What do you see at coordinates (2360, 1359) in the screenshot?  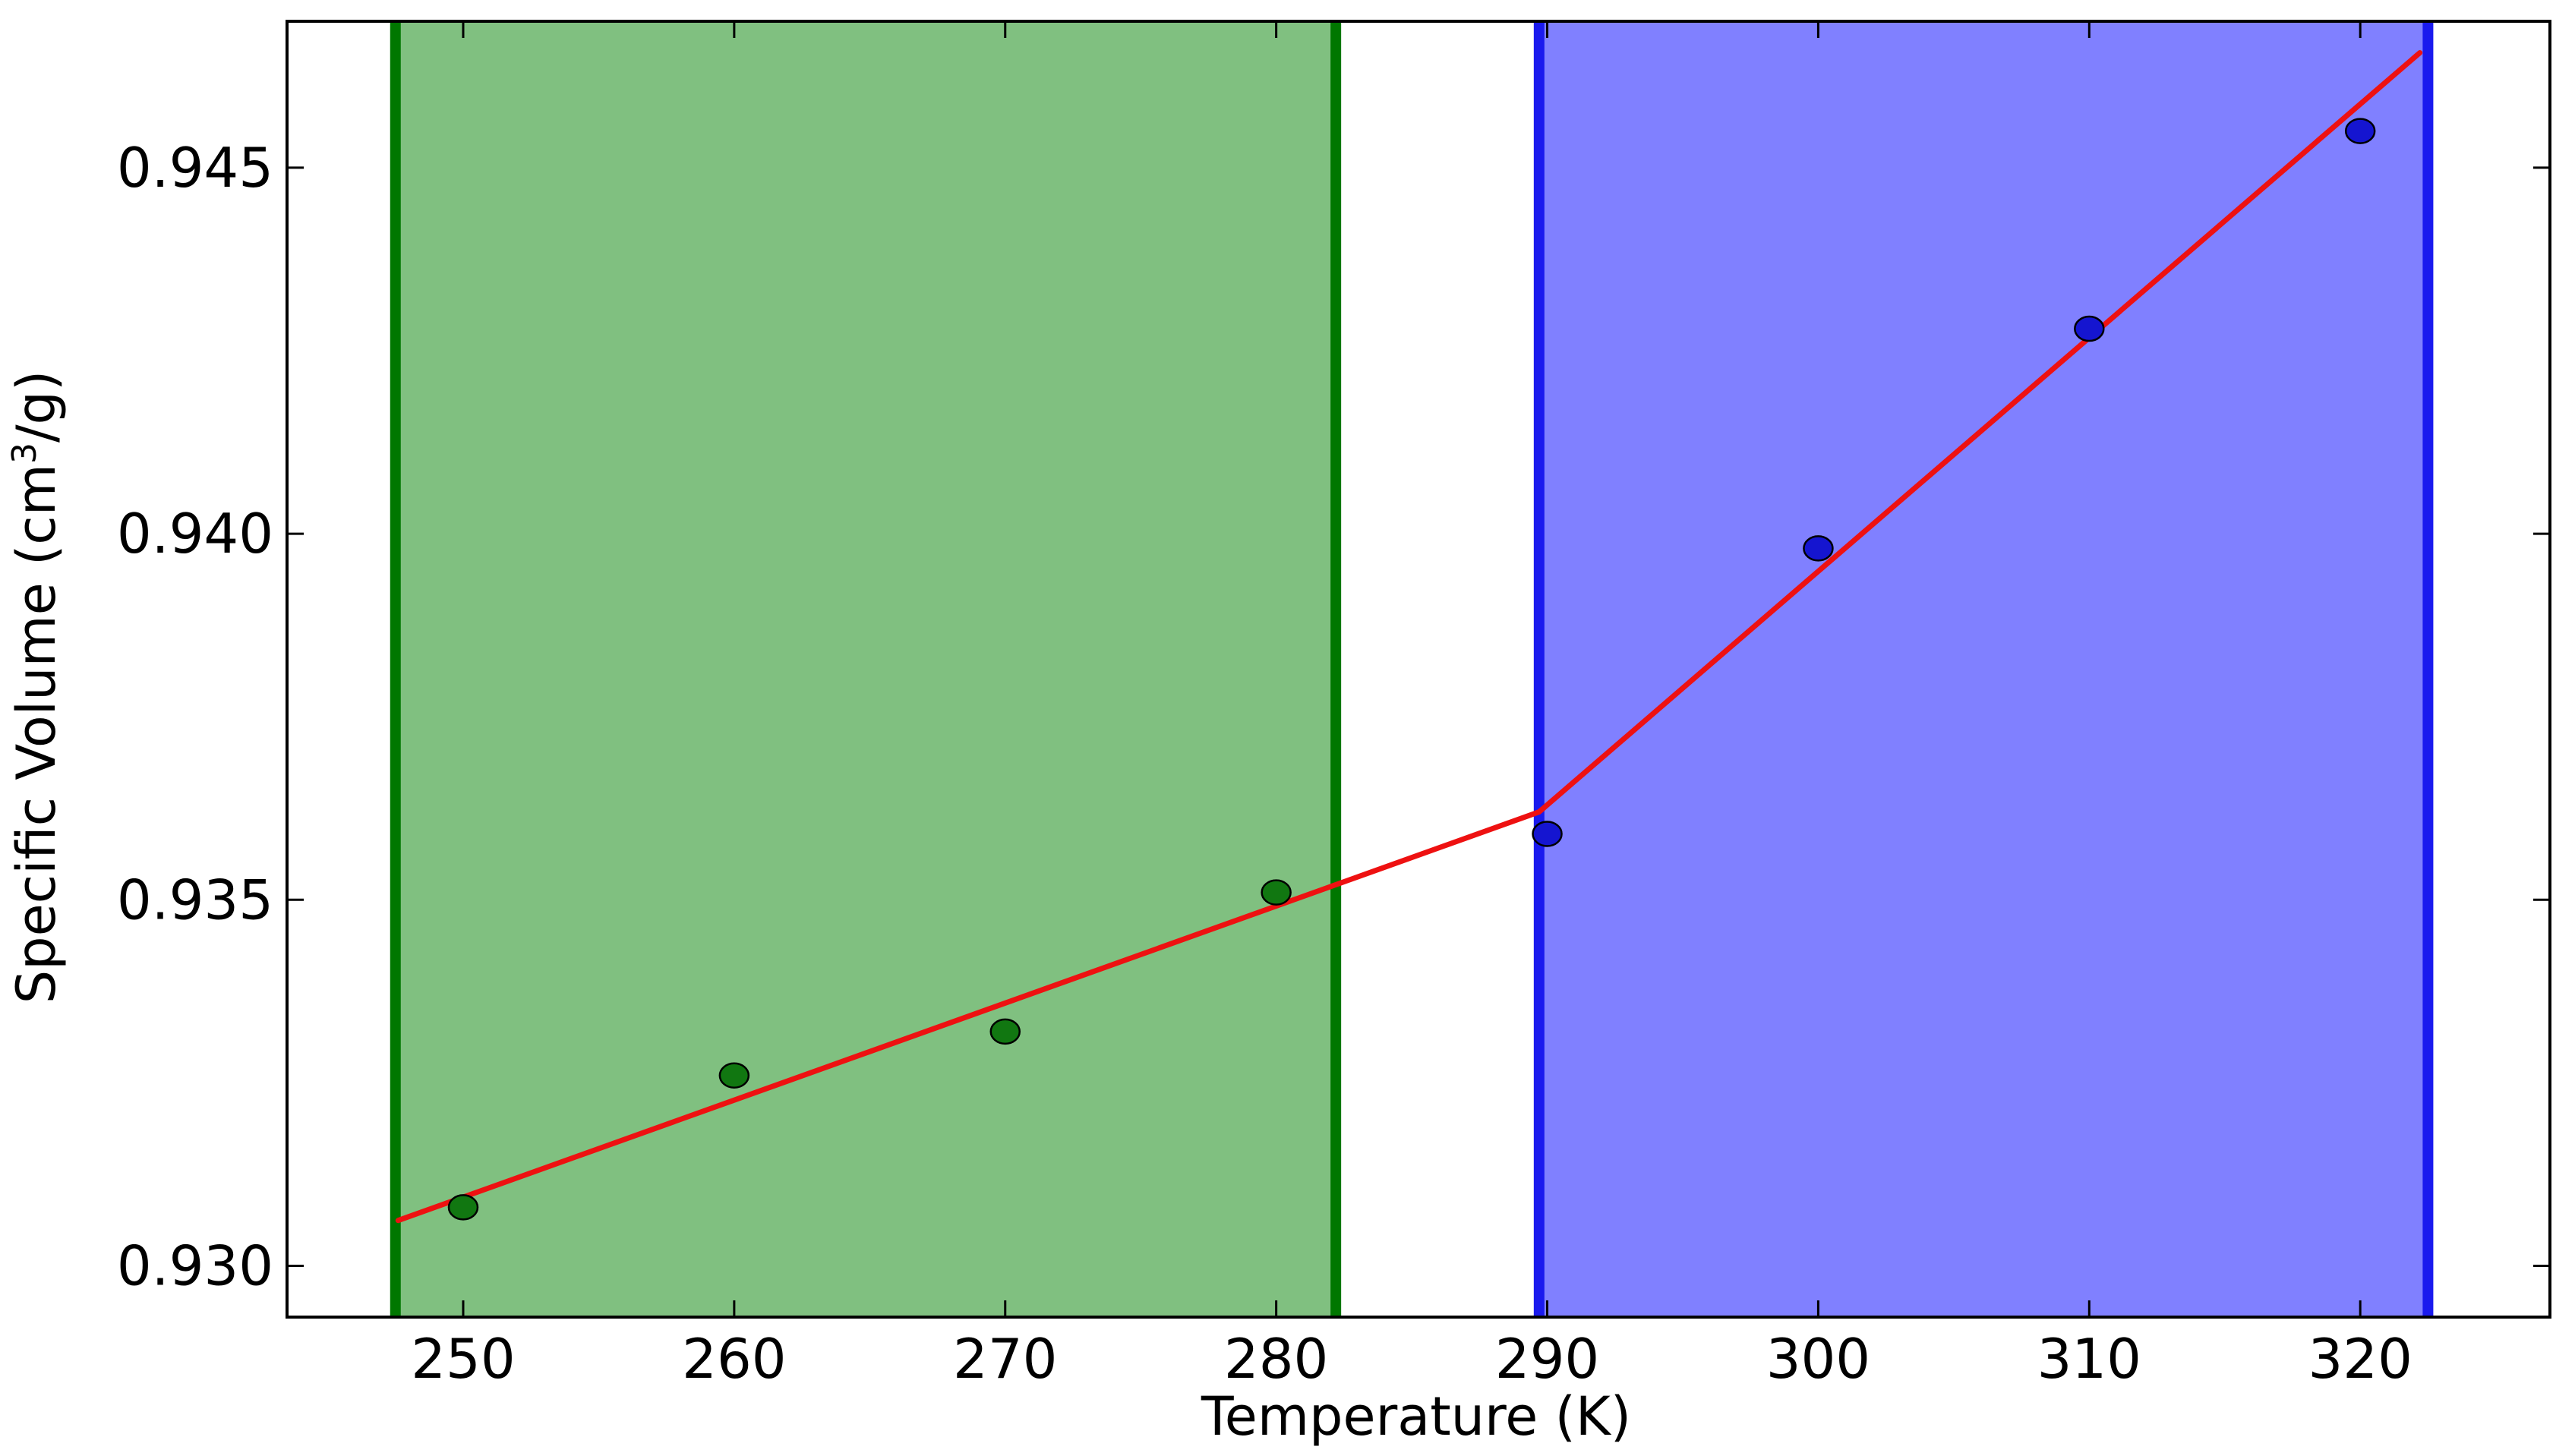 I see `x-tick-label-320: 320` at bounding box center [2360, 1359].